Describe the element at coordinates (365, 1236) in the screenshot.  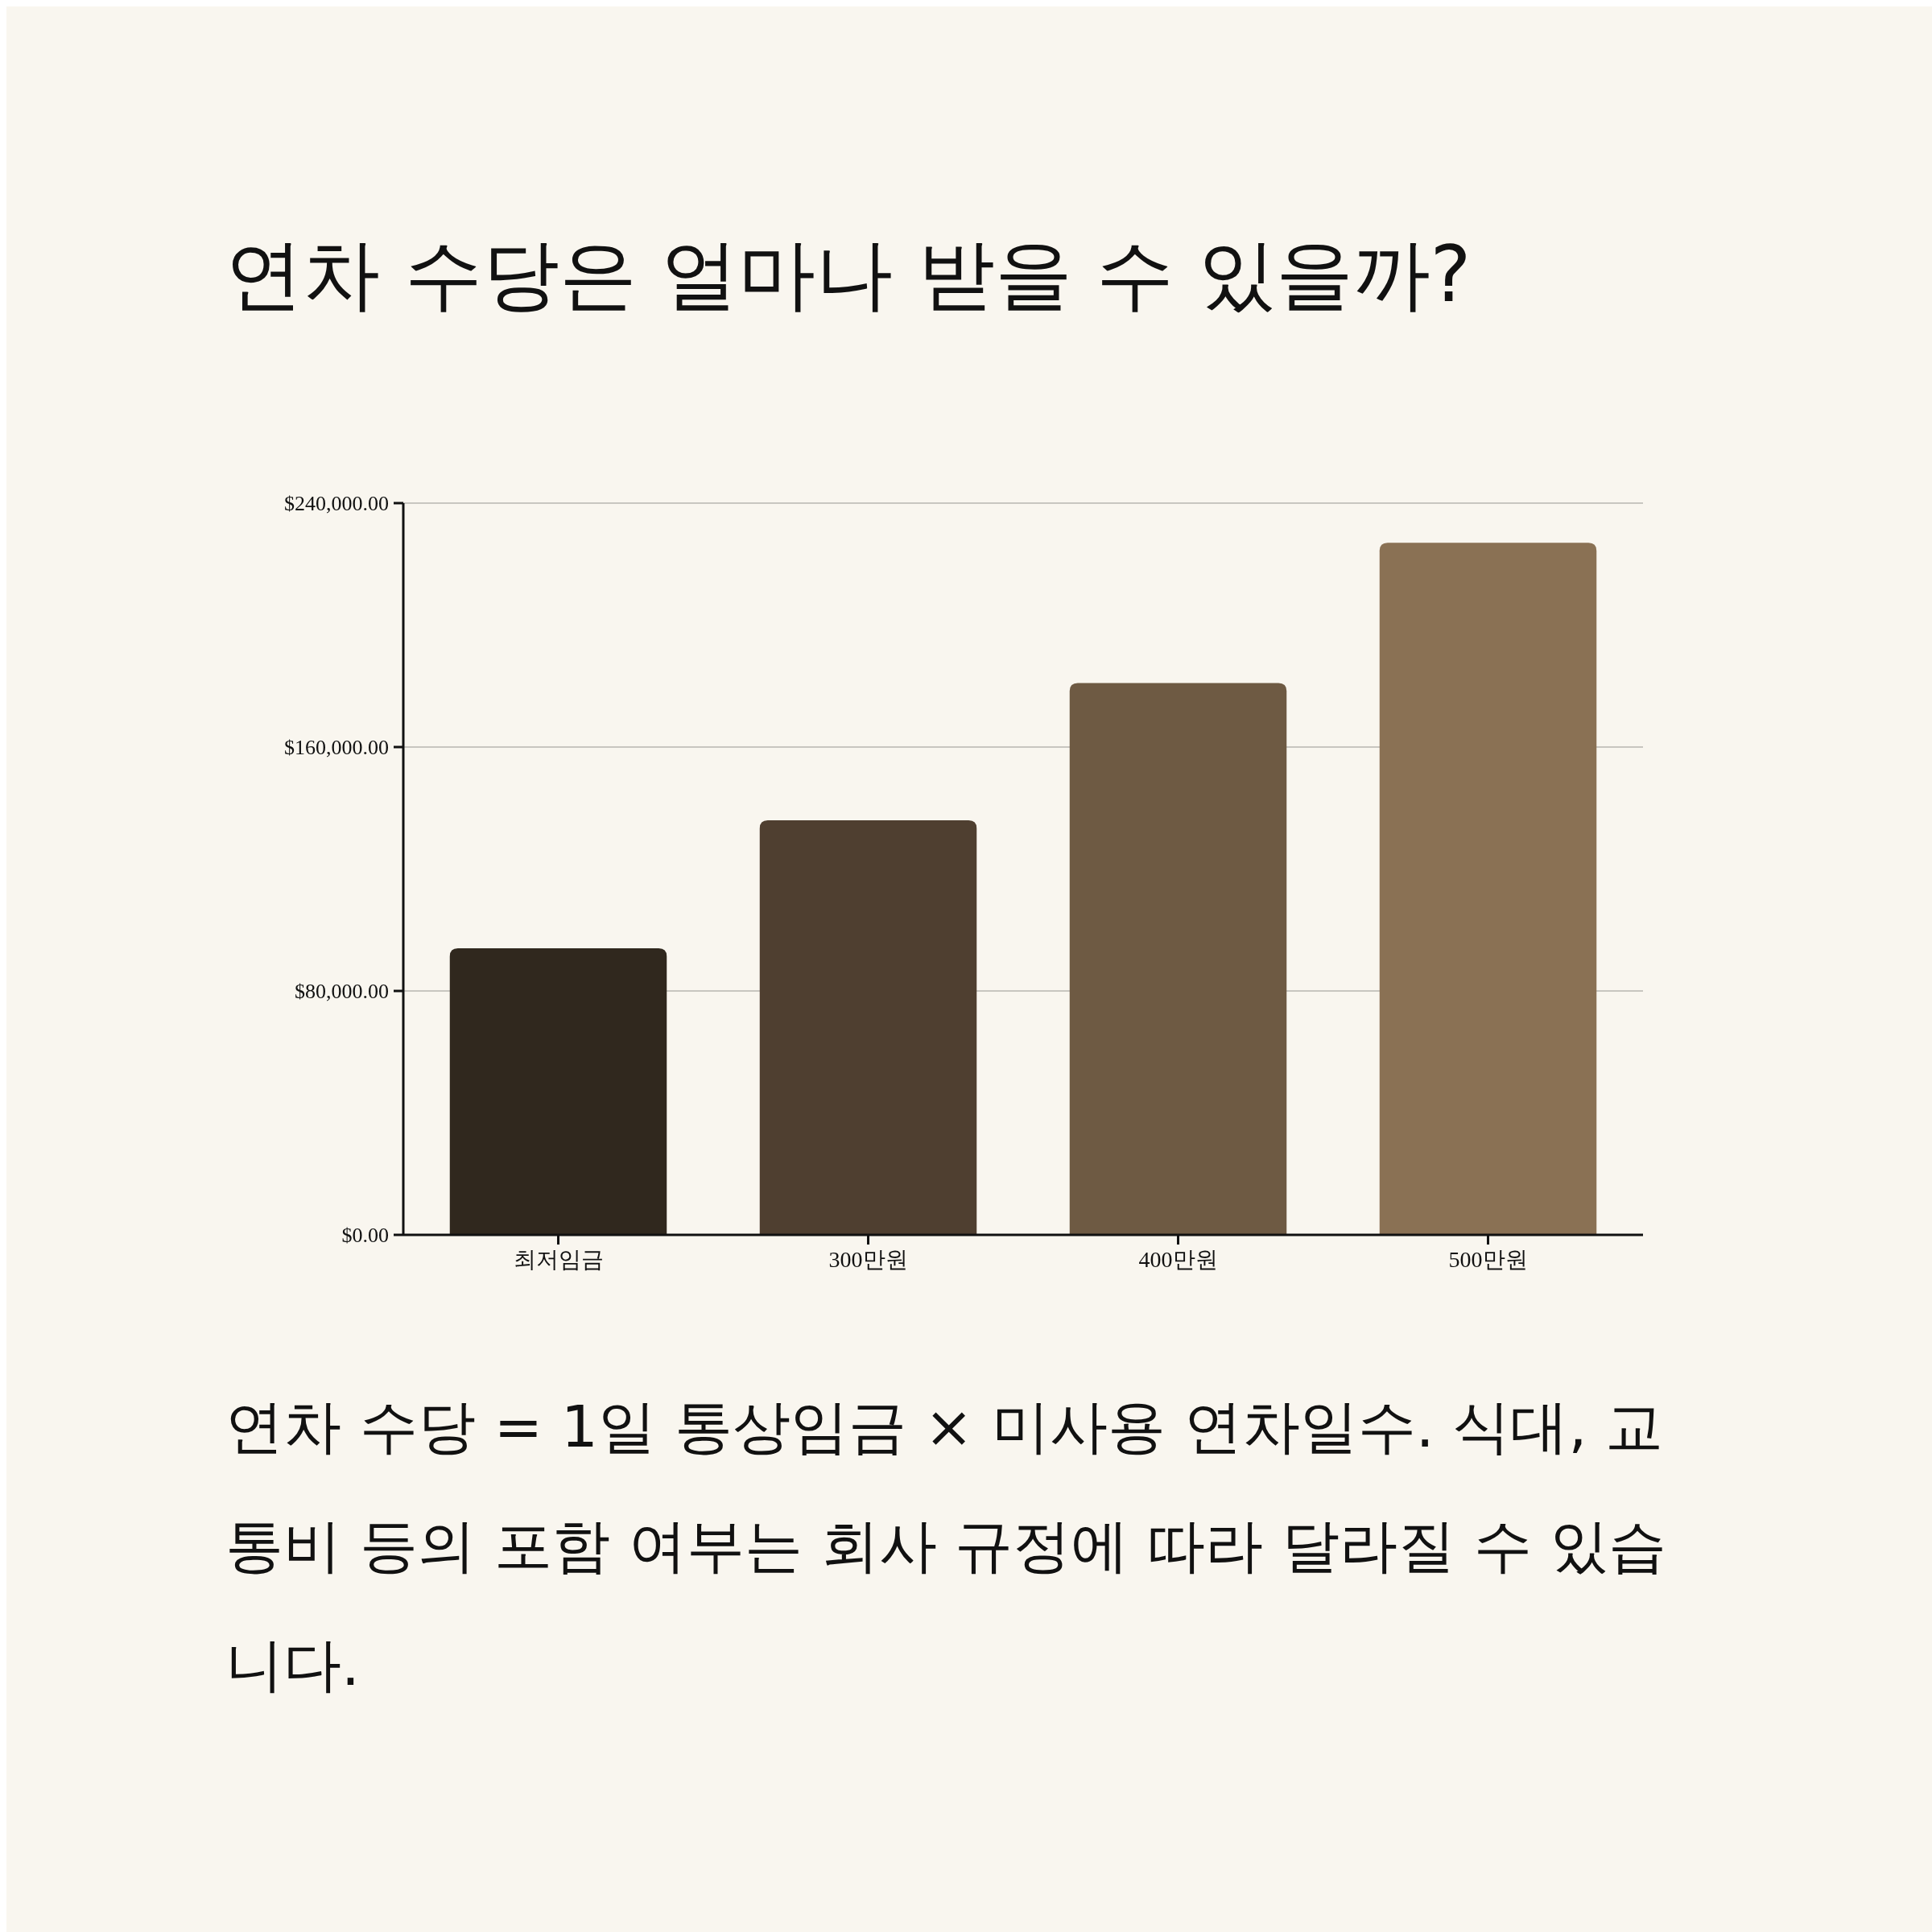
I see `y-tick-label: $0.00` at that location.